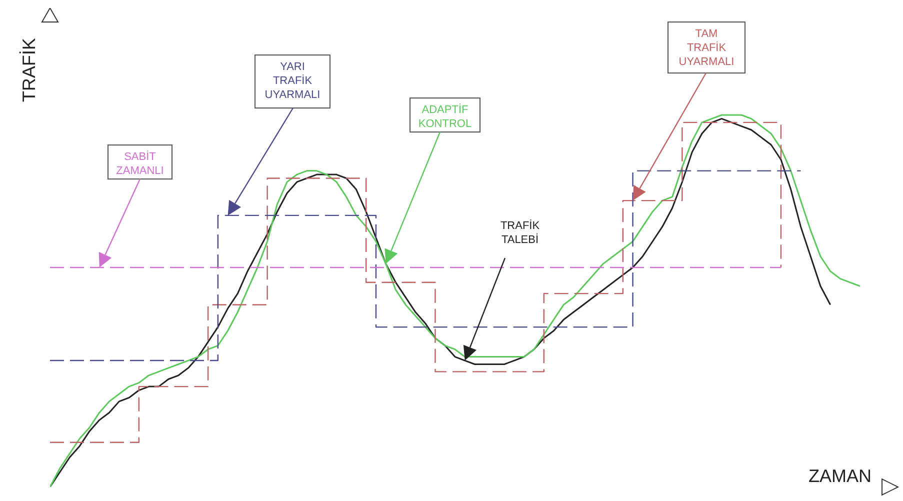 The image size is (903, 501). I want to click on text: TAM TRAFİK UYARMALI, so click(706, 48).